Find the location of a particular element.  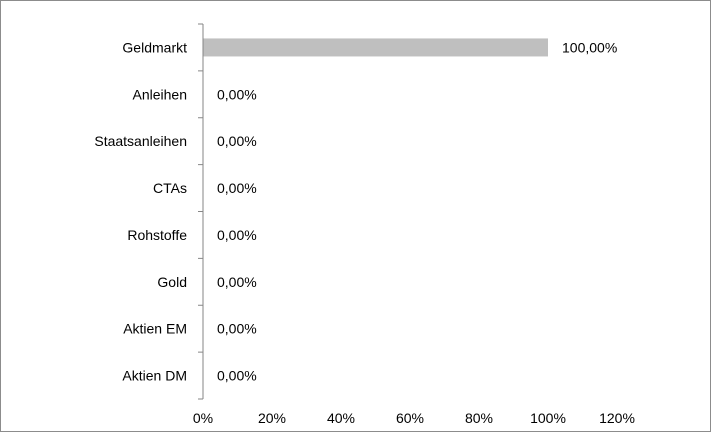

data-label: 100,00% is located at coordinates (589, 47).